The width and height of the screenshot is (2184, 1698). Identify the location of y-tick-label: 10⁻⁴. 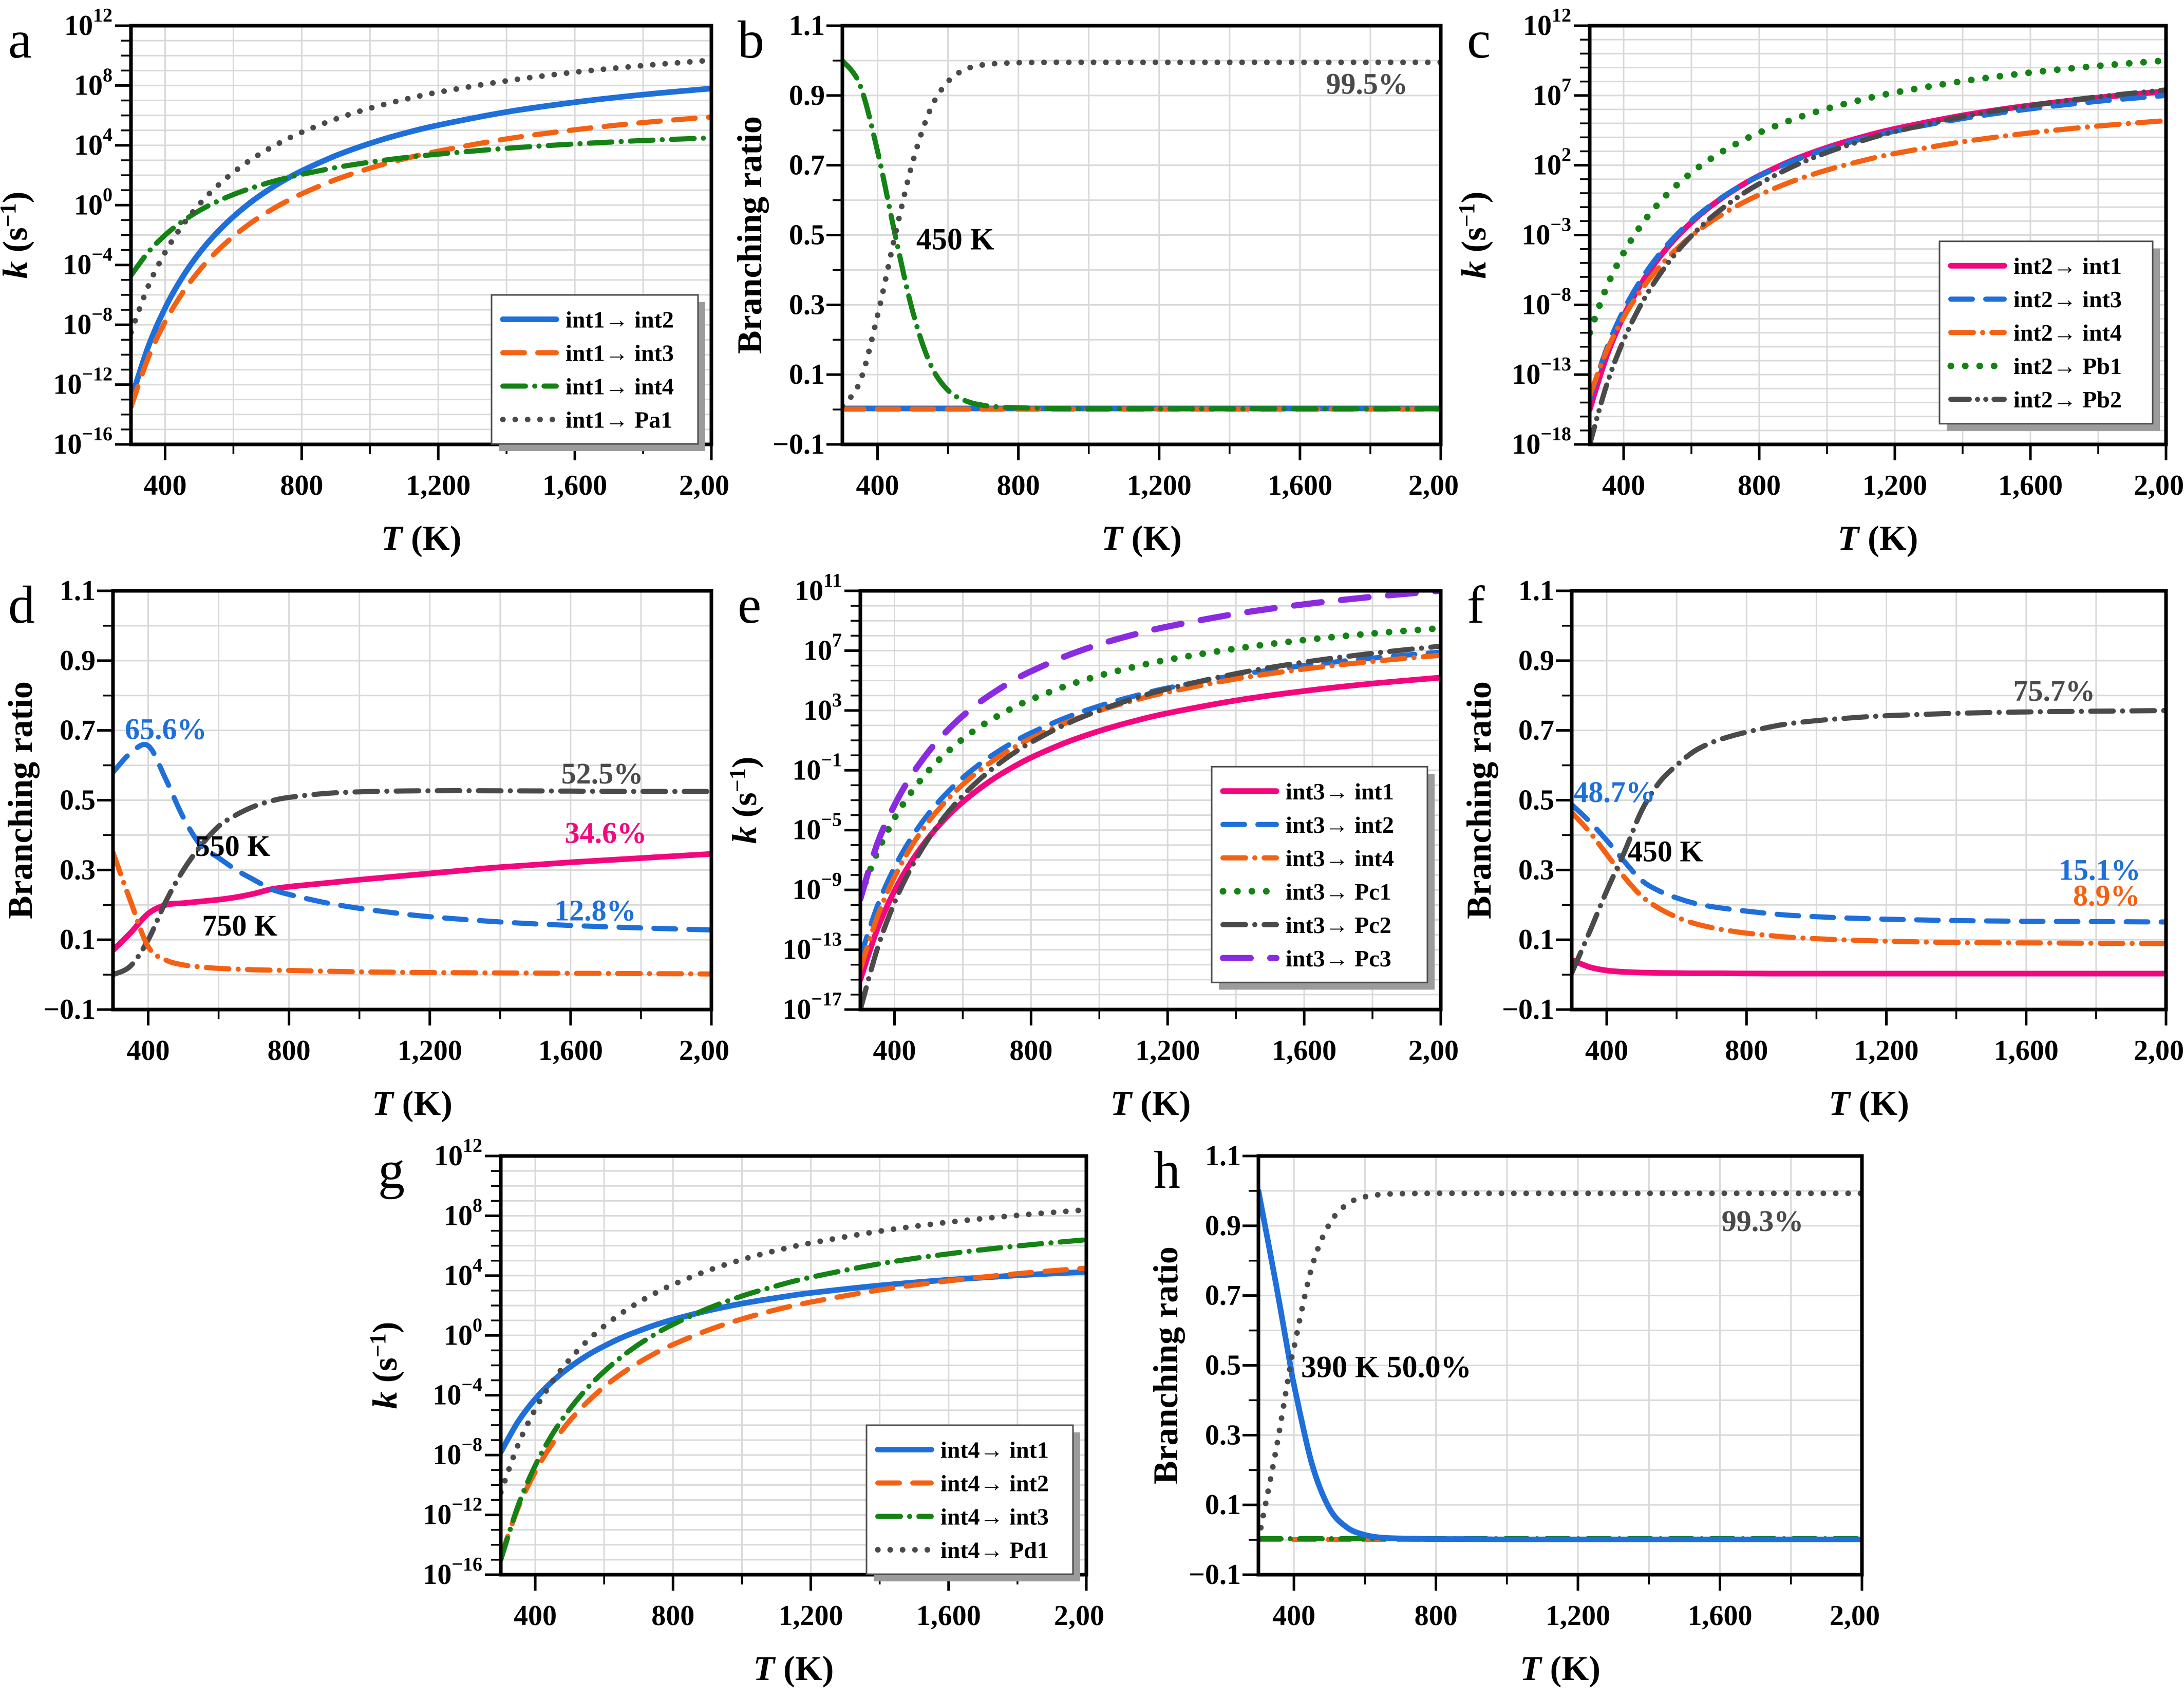
(87, 263).